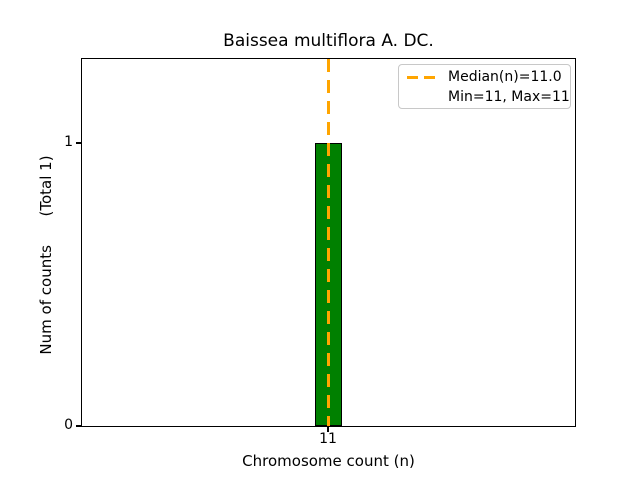  What do you see at coordinates (328, 41) in the screenshot?
I see `chart-title: Baissea multiflora A. DC.` at bounding box center [328, 41].